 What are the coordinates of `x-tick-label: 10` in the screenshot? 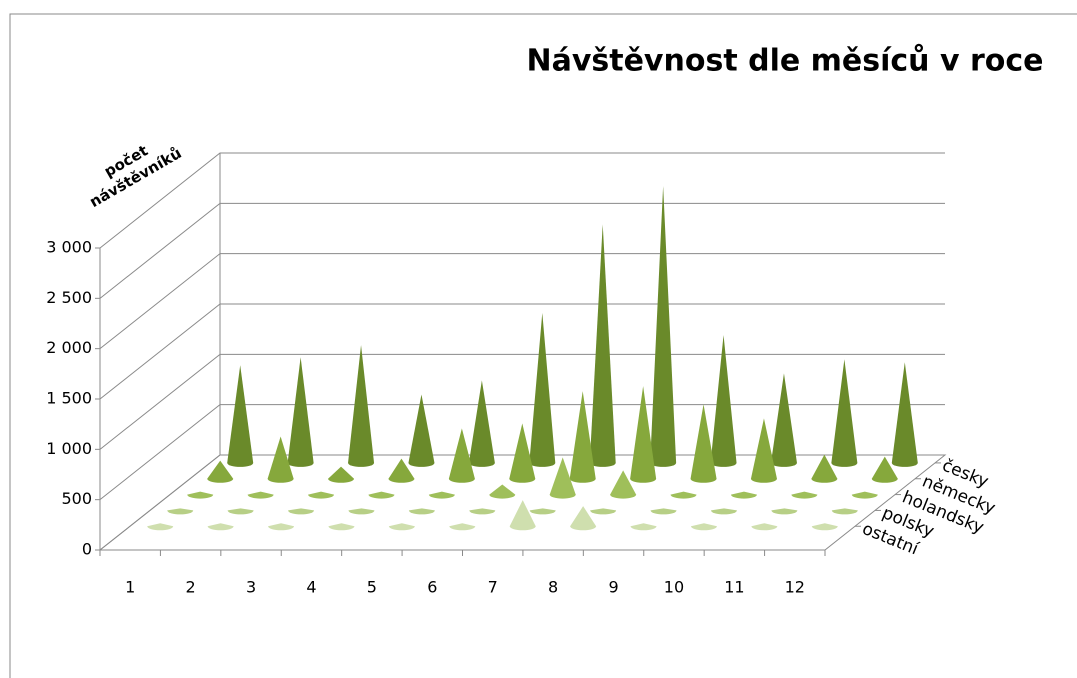 It's located at (674, 587).